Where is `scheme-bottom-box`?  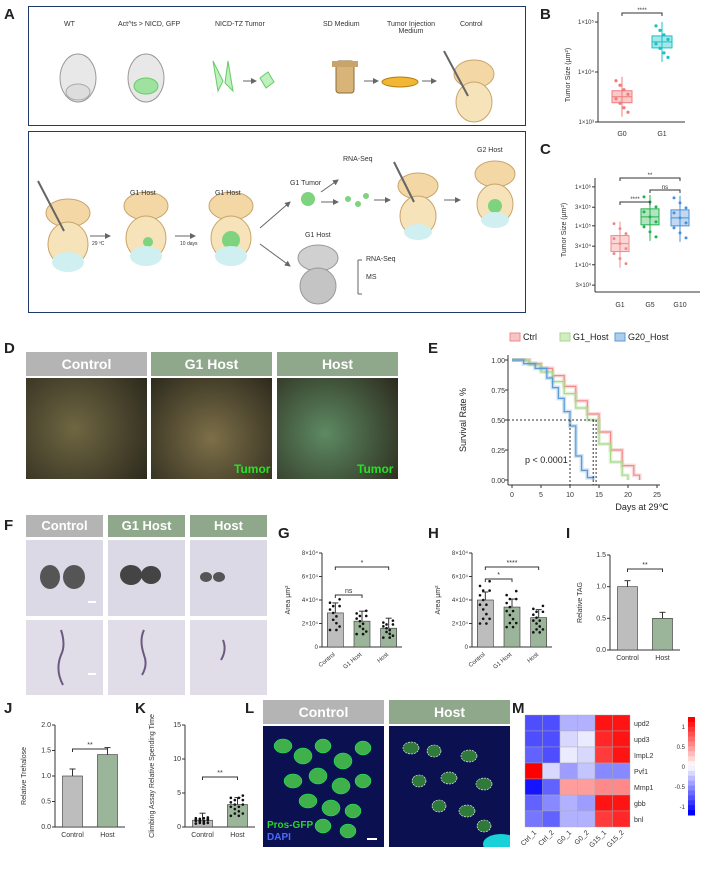 scheme-bottom-box is located at coordinates (277, 222).